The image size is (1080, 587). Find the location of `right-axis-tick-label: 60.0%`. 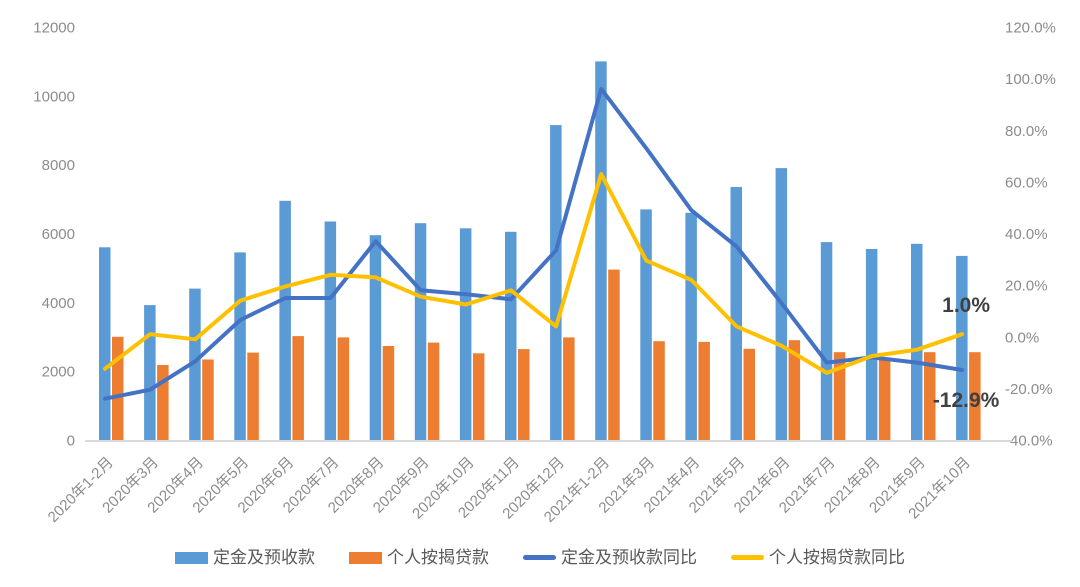

right-axis-tick-label: 60.0% is located at coordinates (1026, 182).